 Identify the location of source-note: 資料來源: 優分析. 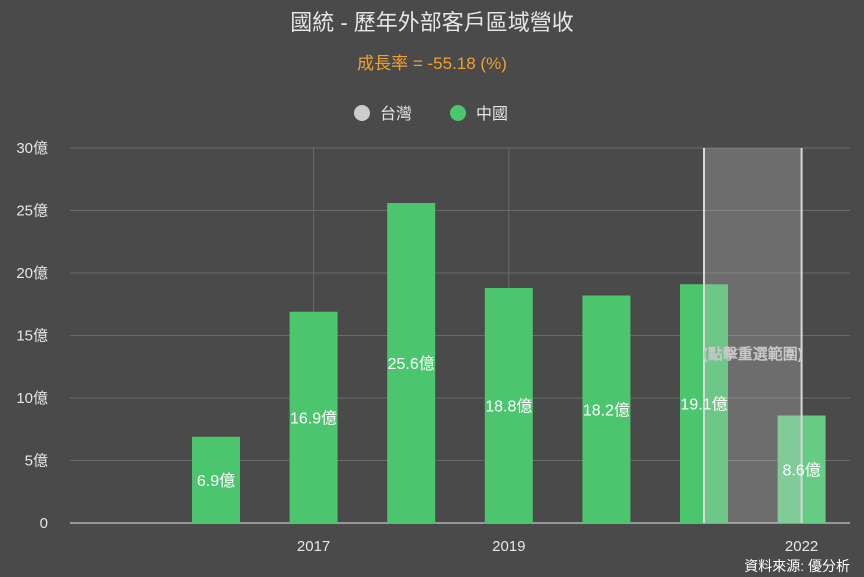
(797, 566).